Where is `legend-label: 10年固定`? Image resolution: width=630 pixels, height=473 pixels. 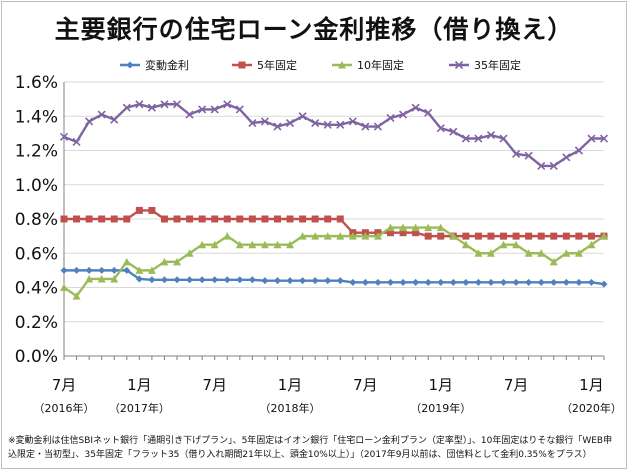
legend-label: 10年固定 is located at coordinates (380, 65).